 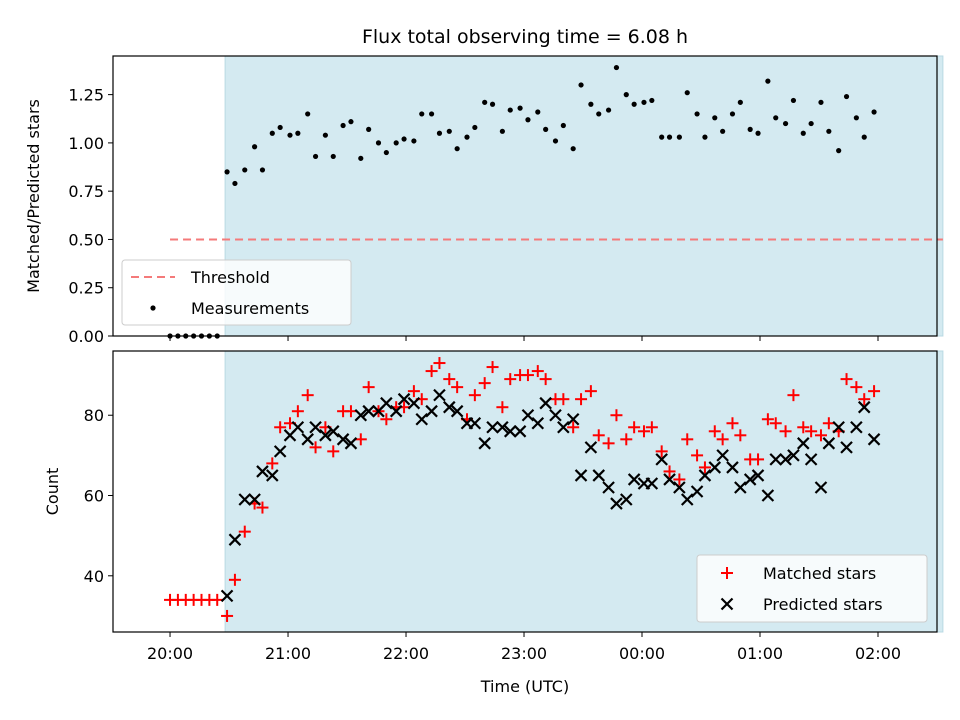 I want to click on x-tick-label: 22:00, so click(x=406, y=653).